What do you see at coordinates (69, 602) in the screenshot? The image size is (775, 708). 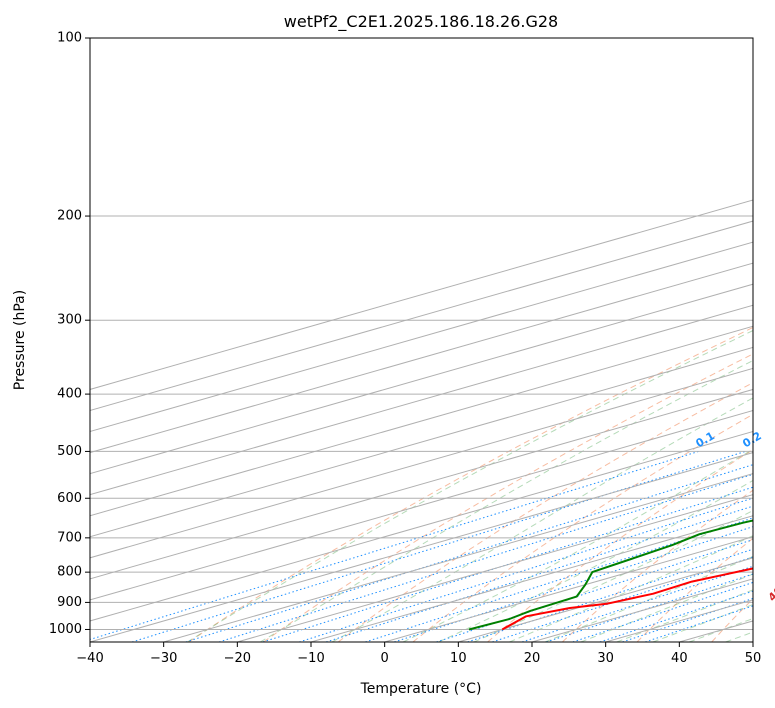 I see `y-tick-label: 900` at bounding box center [69, 602].